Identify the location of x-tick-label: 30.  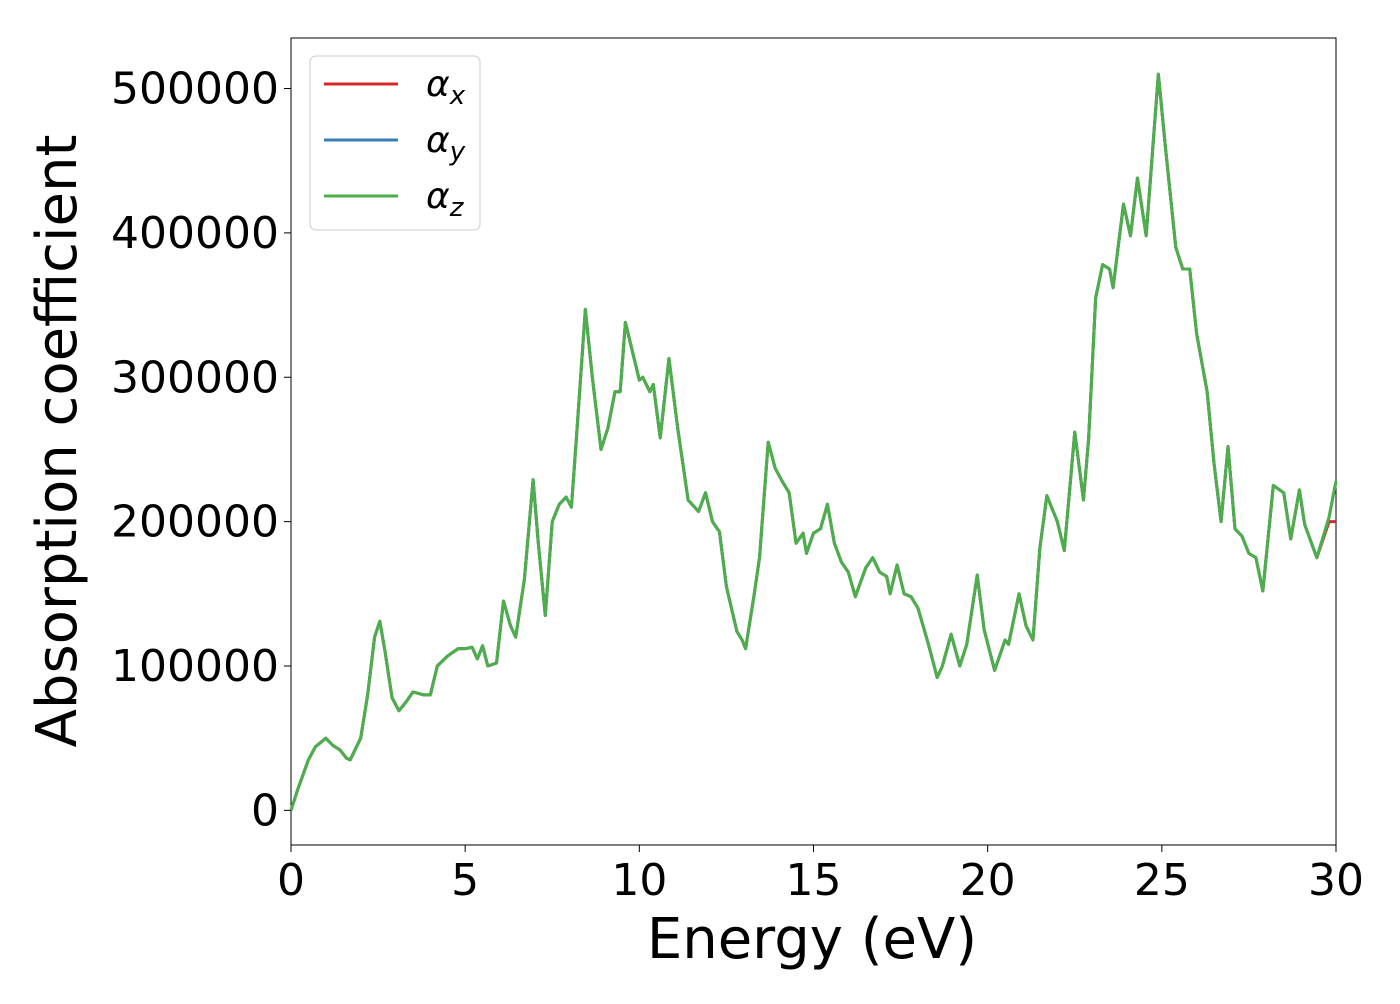
(1336, 880).